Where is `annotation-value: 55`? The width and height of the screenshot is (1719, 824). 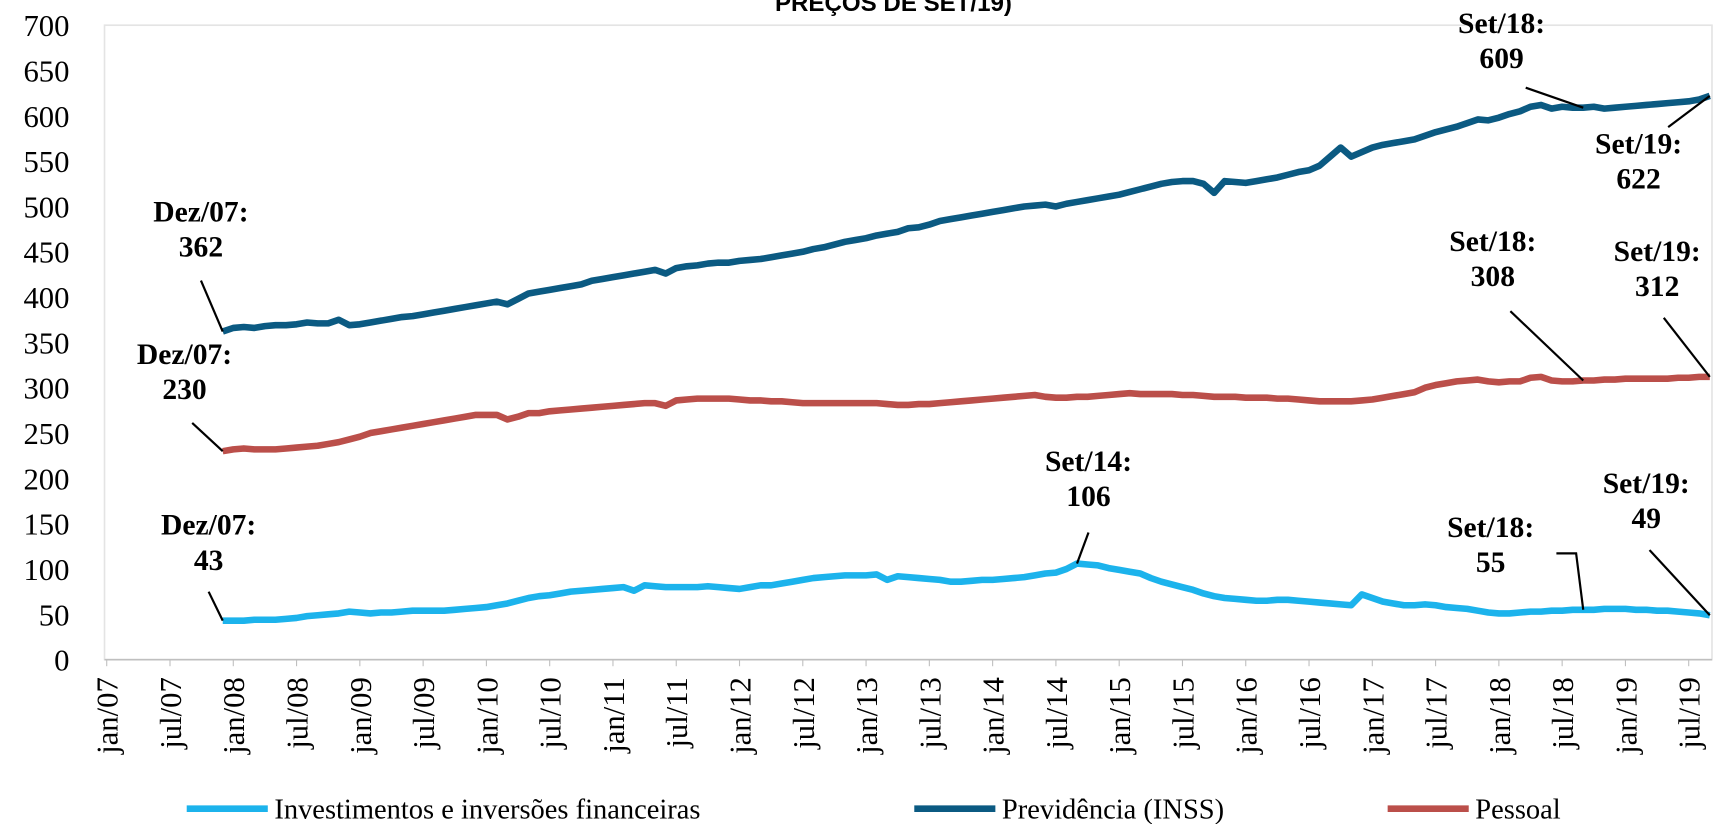
annotation-value: 55 is located at coordinates (1491, 563).